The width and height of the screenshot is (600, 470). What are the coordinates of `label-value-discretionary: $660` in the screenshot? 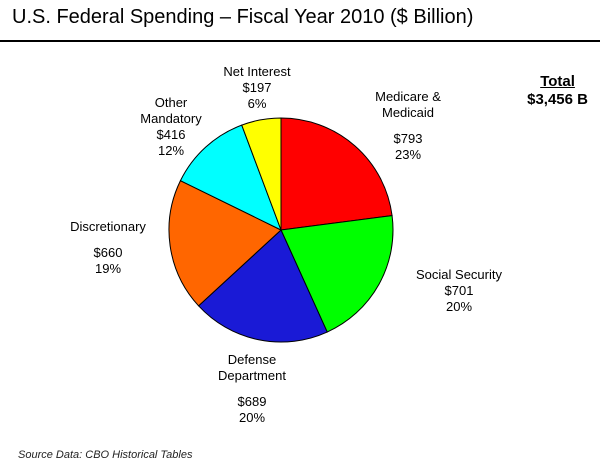 It's located at (108, 252).